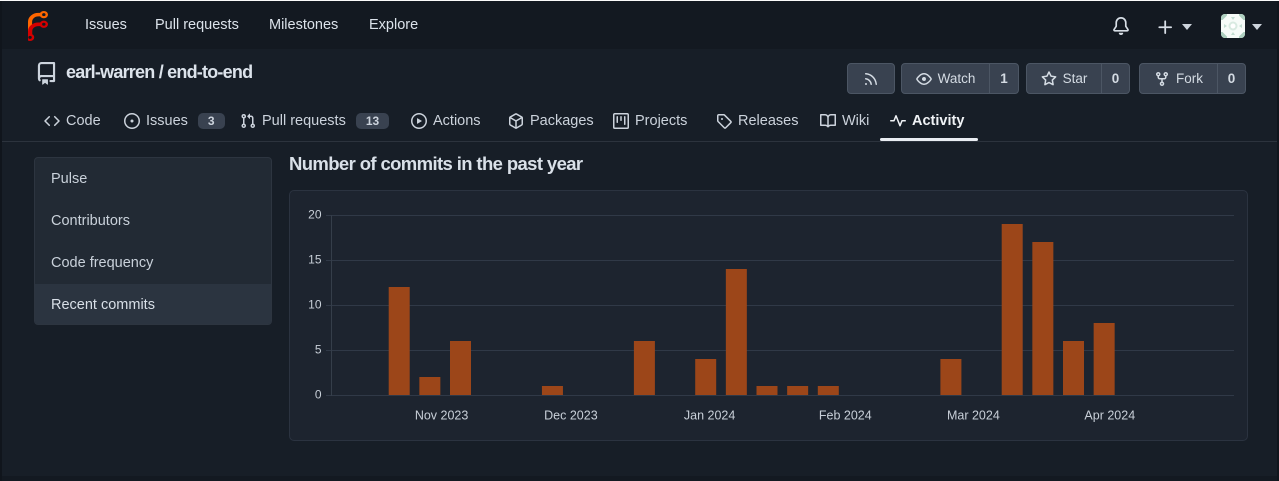  I want to click on svg-text: Feb 2024, so click(845, 416).